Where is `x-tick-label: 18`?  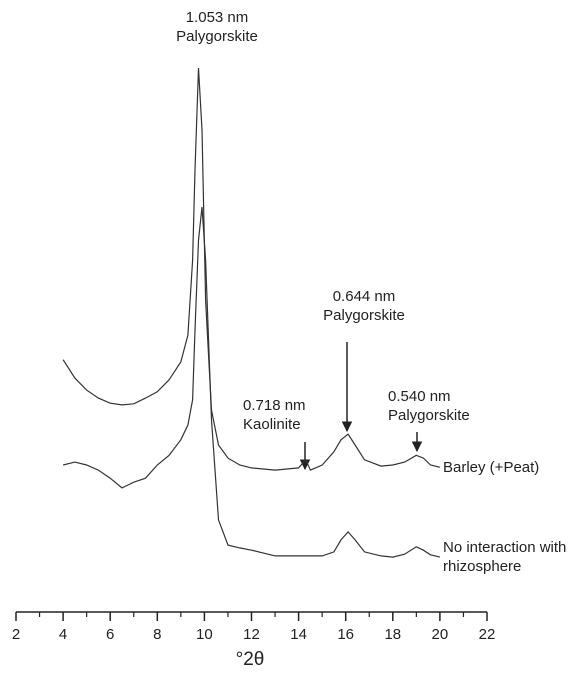
x-tick-label: 18 is located at coordinates (392, 634).